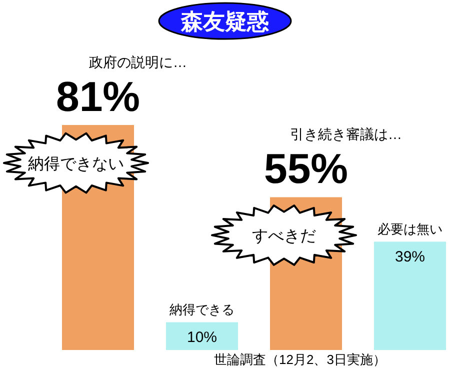  I want to click on text: 世論調査（12月2、3日実施）, so click(300, 359).